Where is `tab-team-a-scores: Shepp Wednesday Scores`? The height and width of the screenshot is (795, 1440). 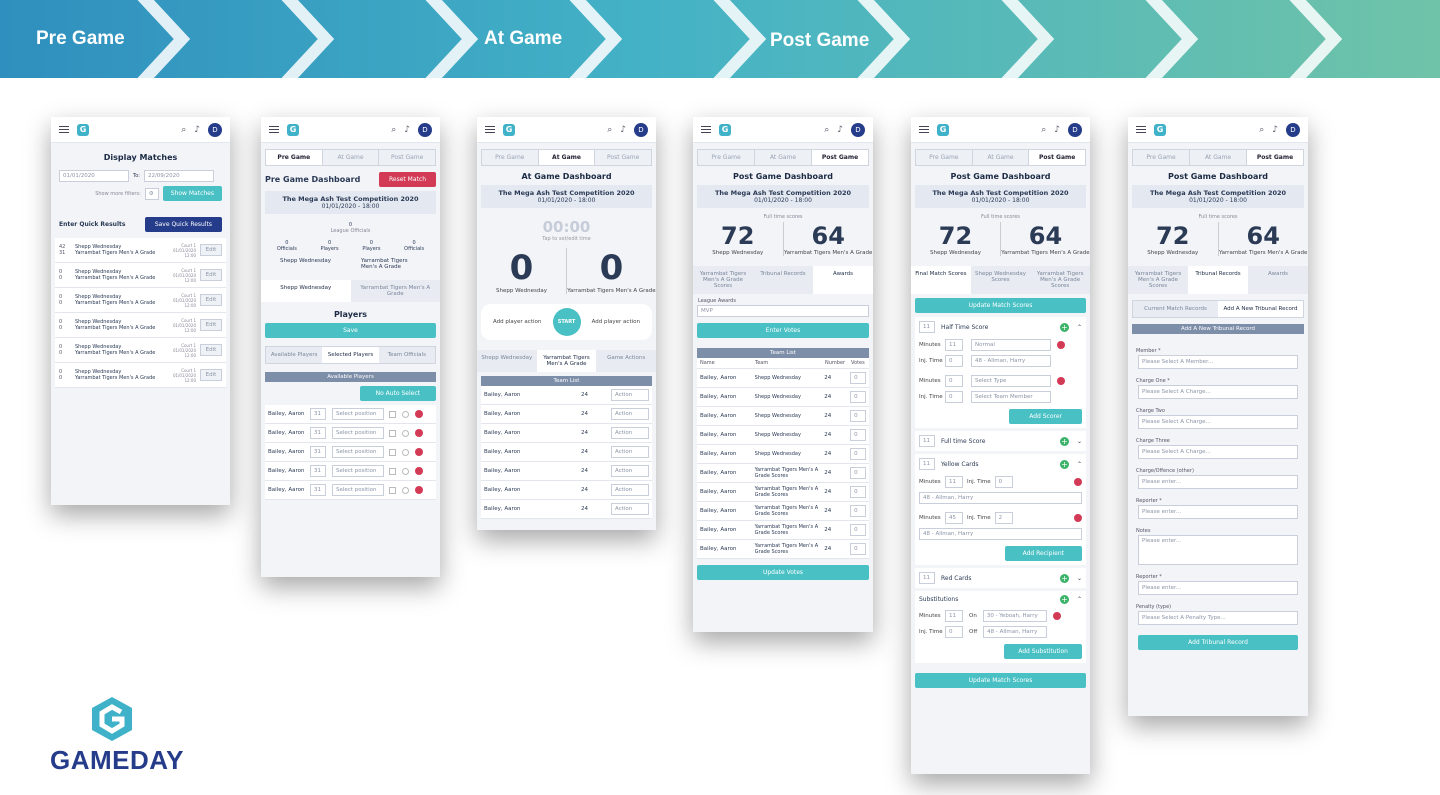
tab-team-a-scores: Shepp Wednesday Scores is located at coordinates (1000, 277).